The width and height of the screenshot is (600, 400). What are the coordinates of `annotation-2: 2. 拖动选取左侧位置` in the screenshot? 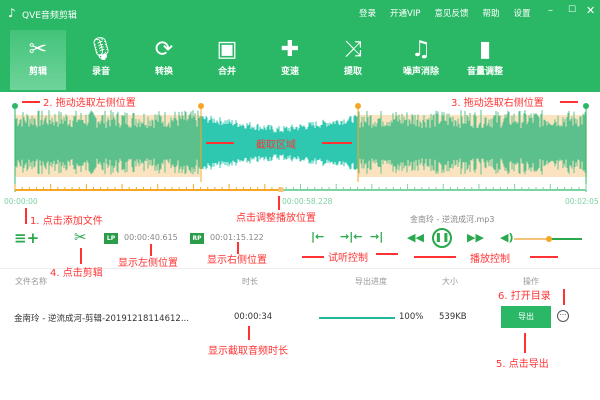 It's located at (89, 103).